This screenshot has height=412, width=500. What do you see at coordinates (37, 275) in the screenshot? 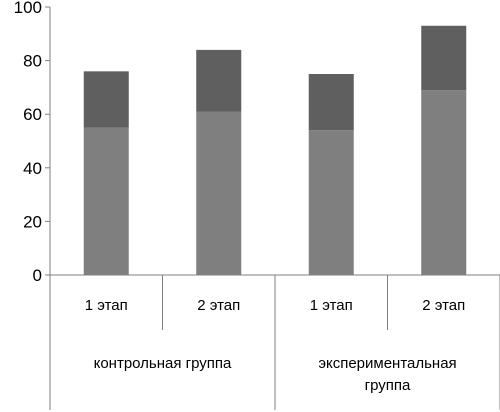
I see `y-tick-label: 0` at bounding box center [37, 275].